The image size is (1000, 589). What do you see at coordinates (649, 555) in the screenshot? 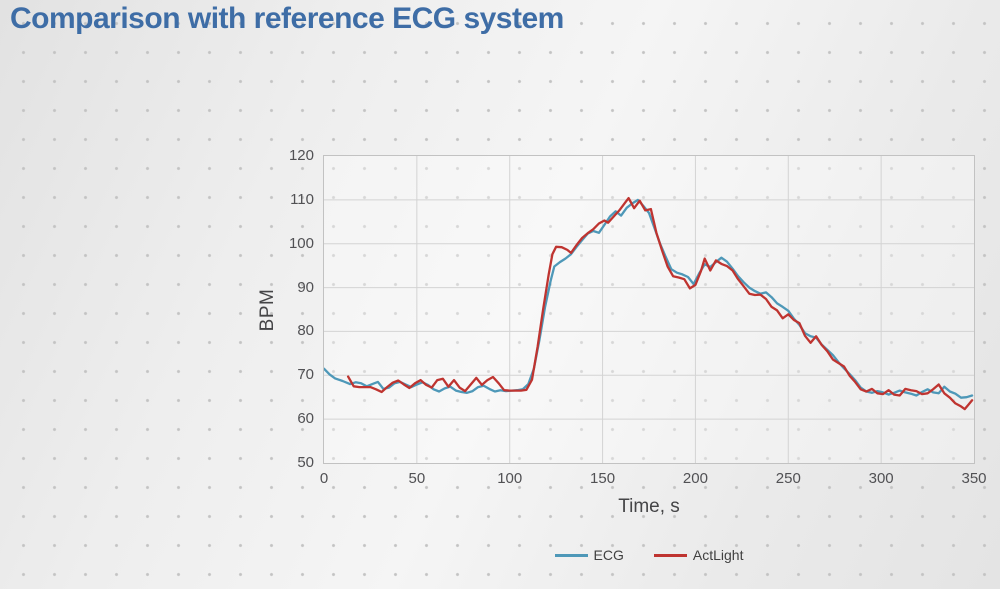
I see `legend: ECG ActLight` at bounding box center [649, 555].